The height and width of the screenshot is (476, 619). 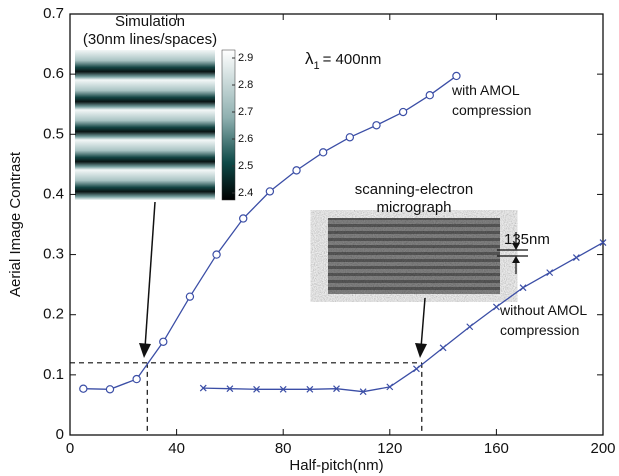 I want to click on scale-label: 135nm, so click(x=527, y=239).